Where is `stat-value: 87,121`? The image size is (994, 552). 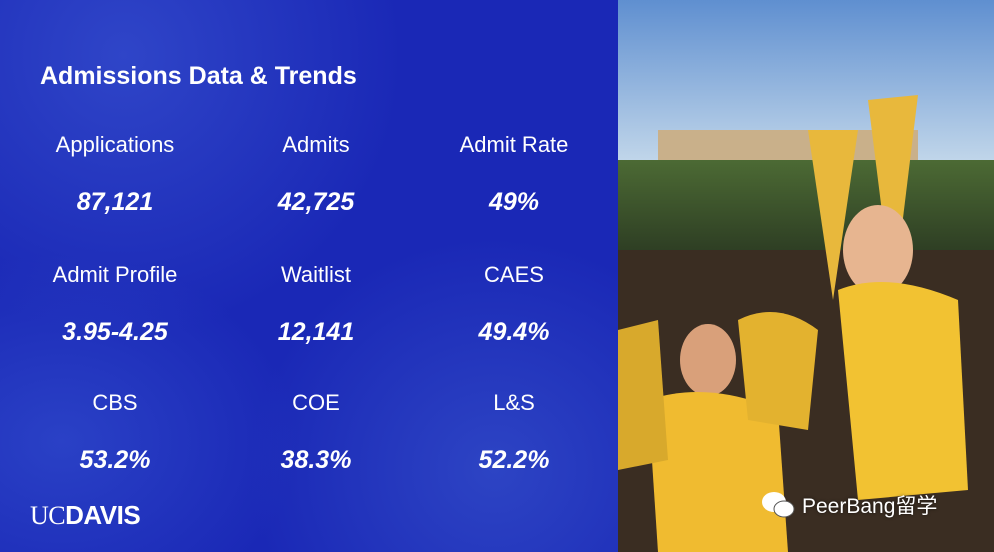 stat-value: 87,121 is located at coordinates (115, 202).